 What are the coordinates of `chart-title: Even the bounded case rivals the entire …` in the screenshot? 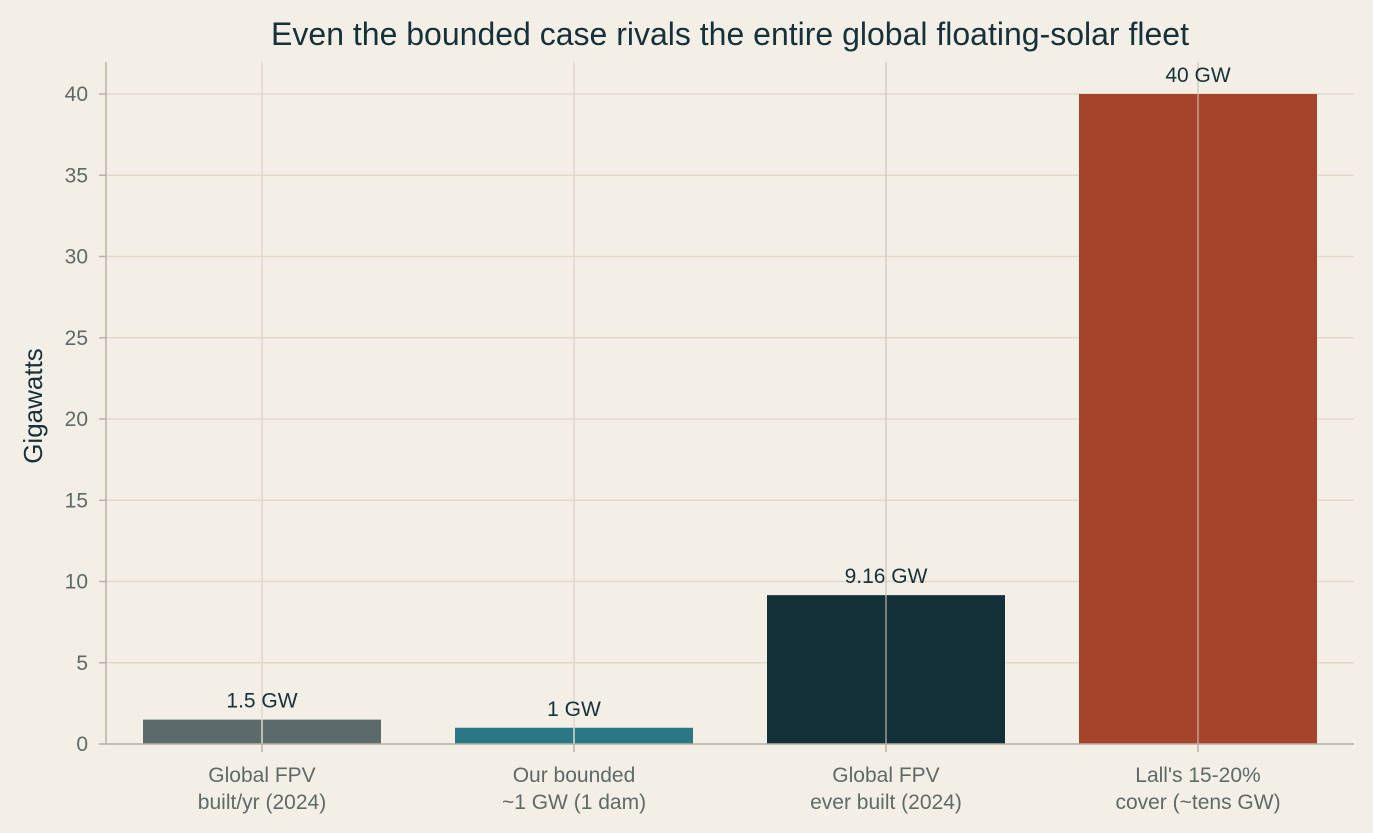 It's located at (730, 34).